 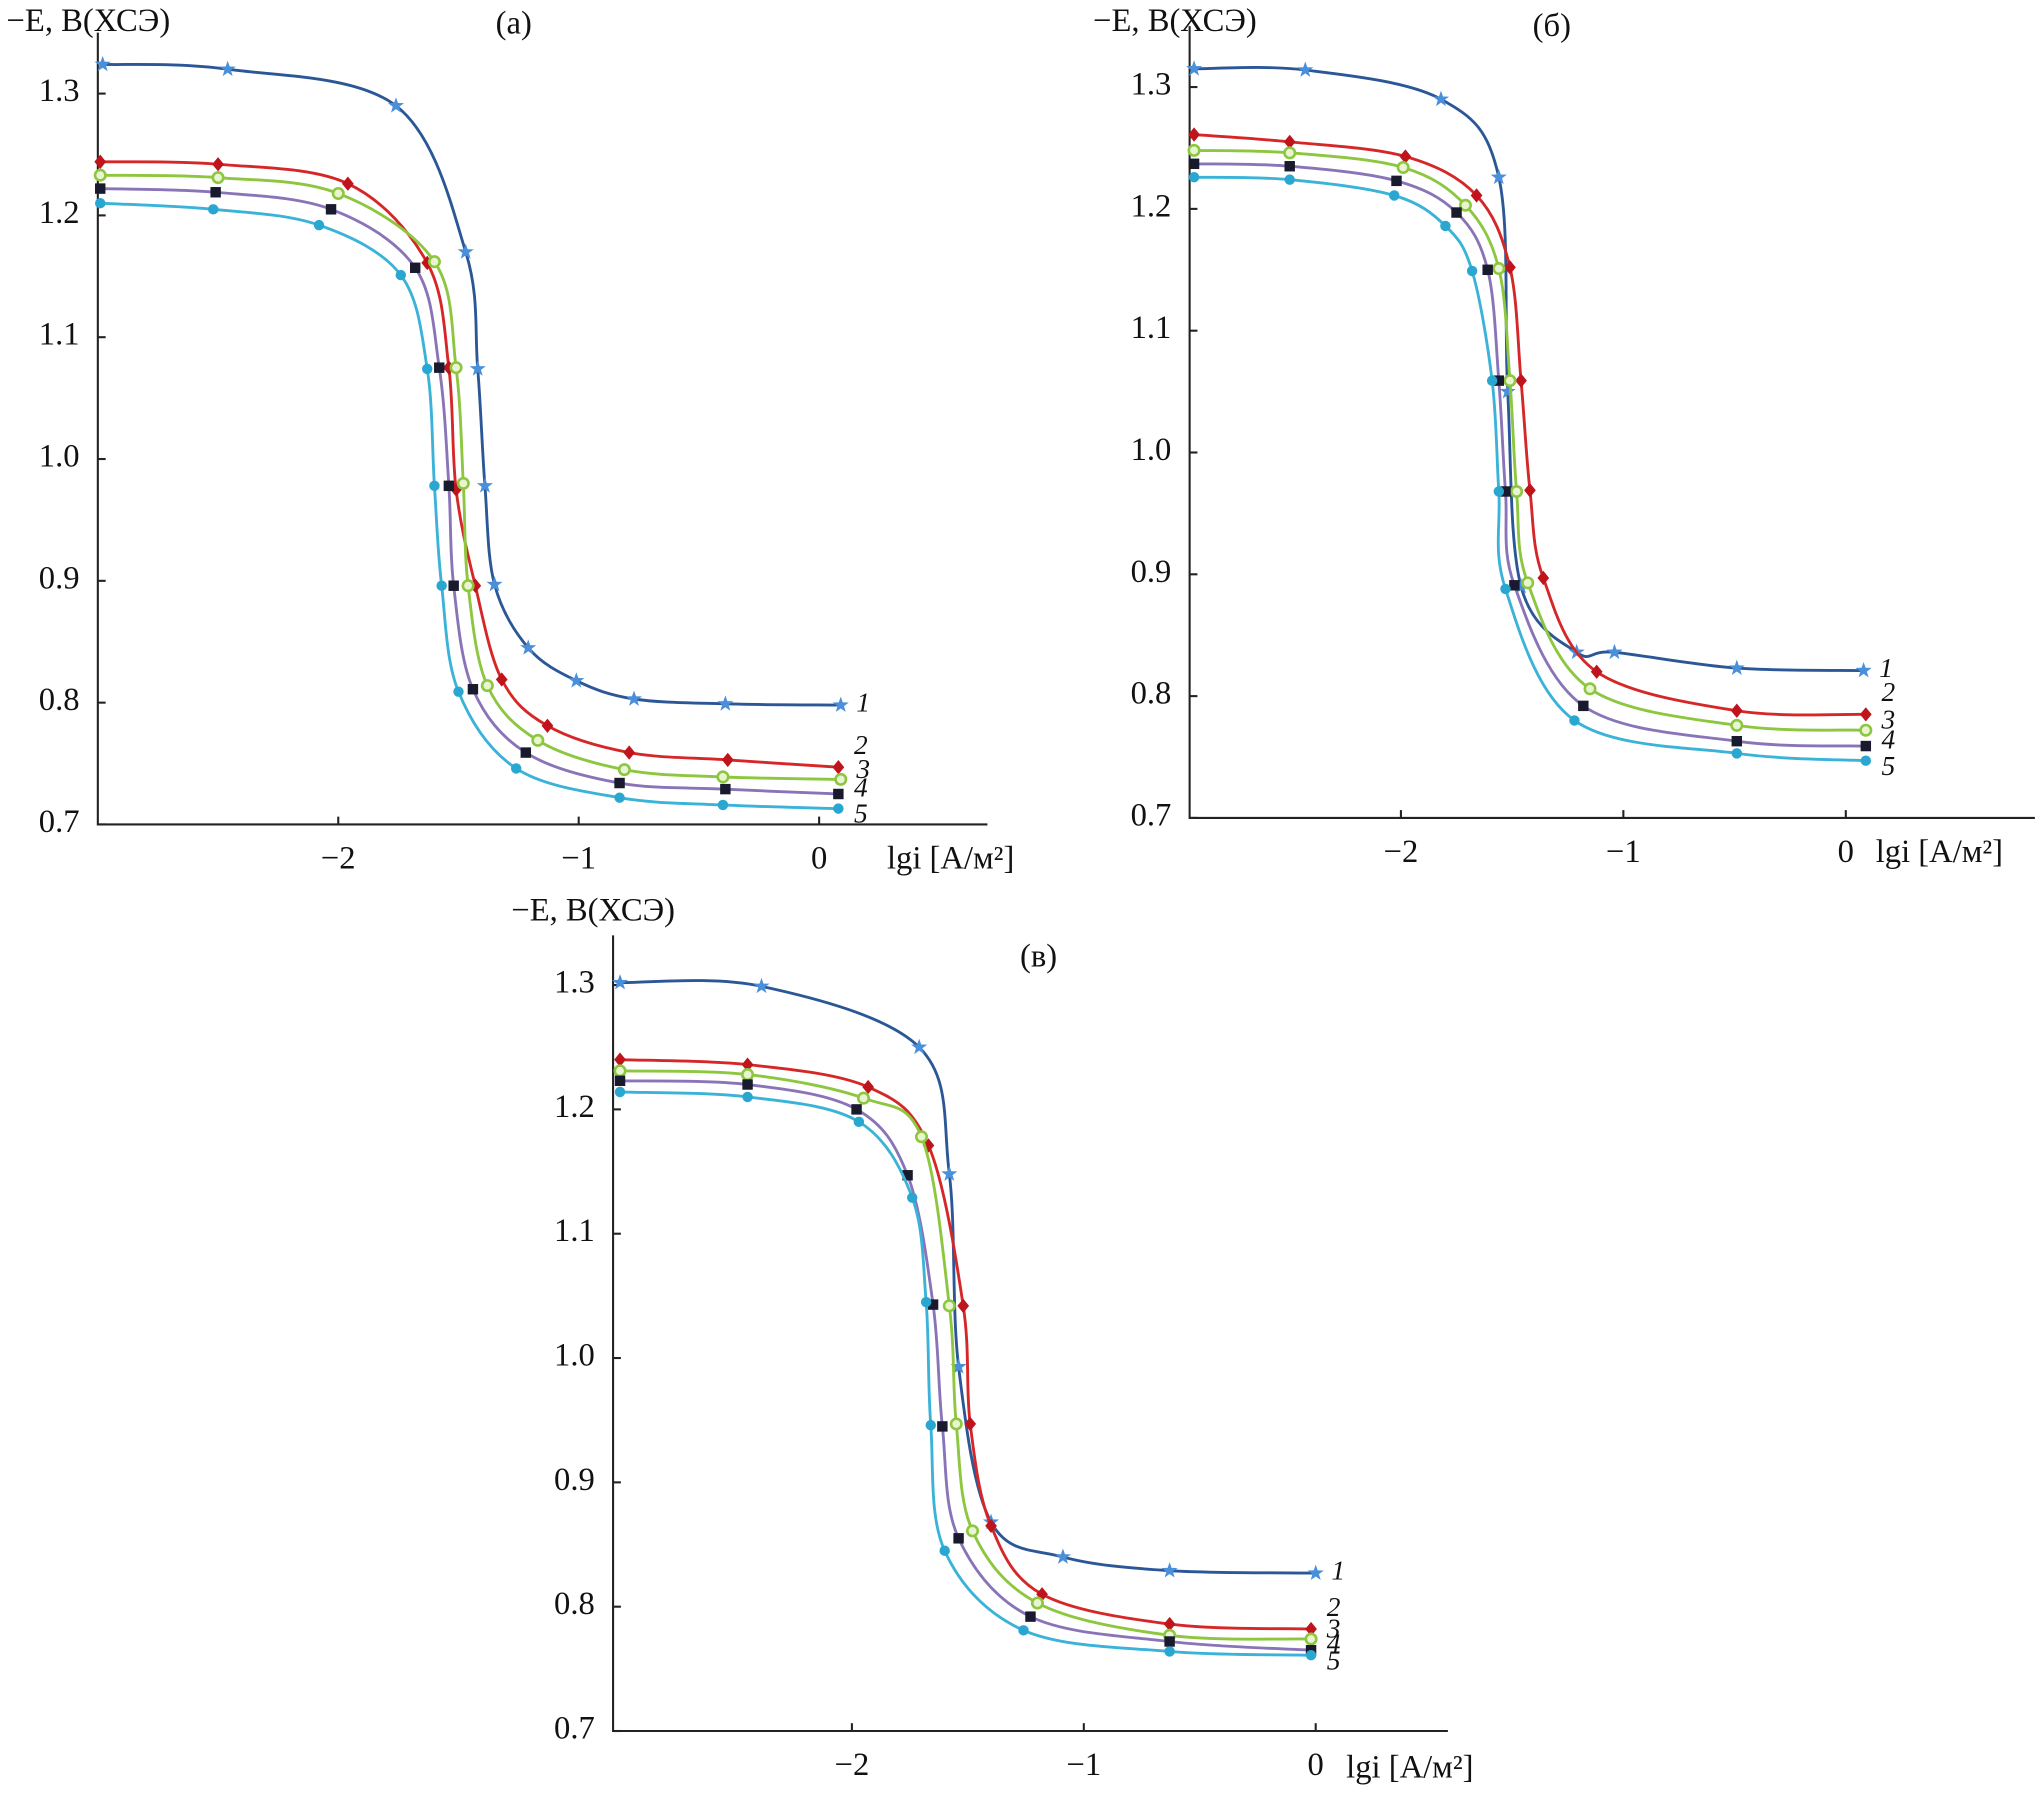 What do you see at coordinates (1083, 1765) in the screenshot?
I see `x-tick-label: −1` at bounding box center [1083, 1765].